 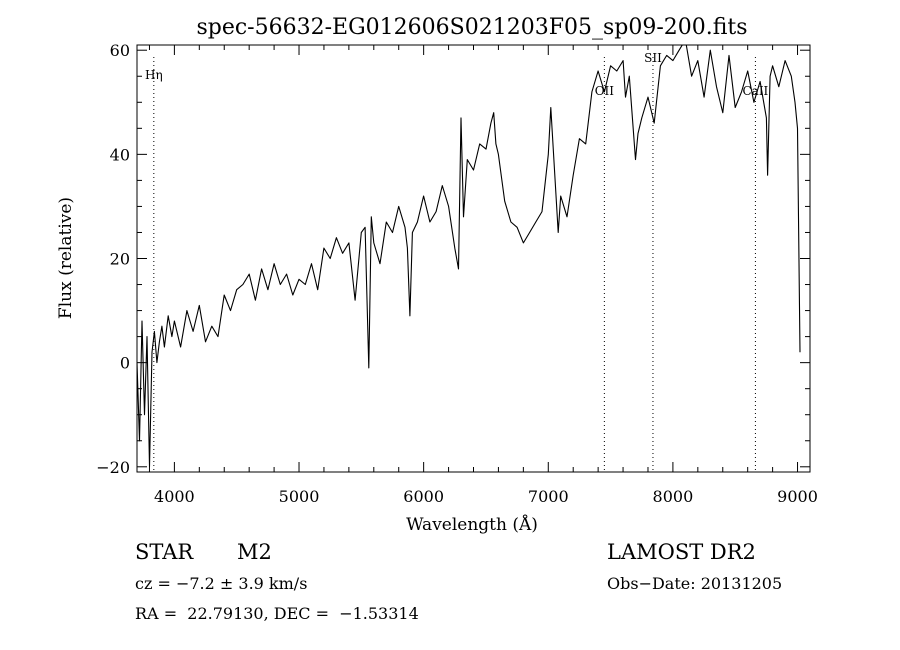 What do you see at coordinates (681, 552) in the screenshot?
I see `survey-name: LAMOST DR2` at bounding box center [681, 552].